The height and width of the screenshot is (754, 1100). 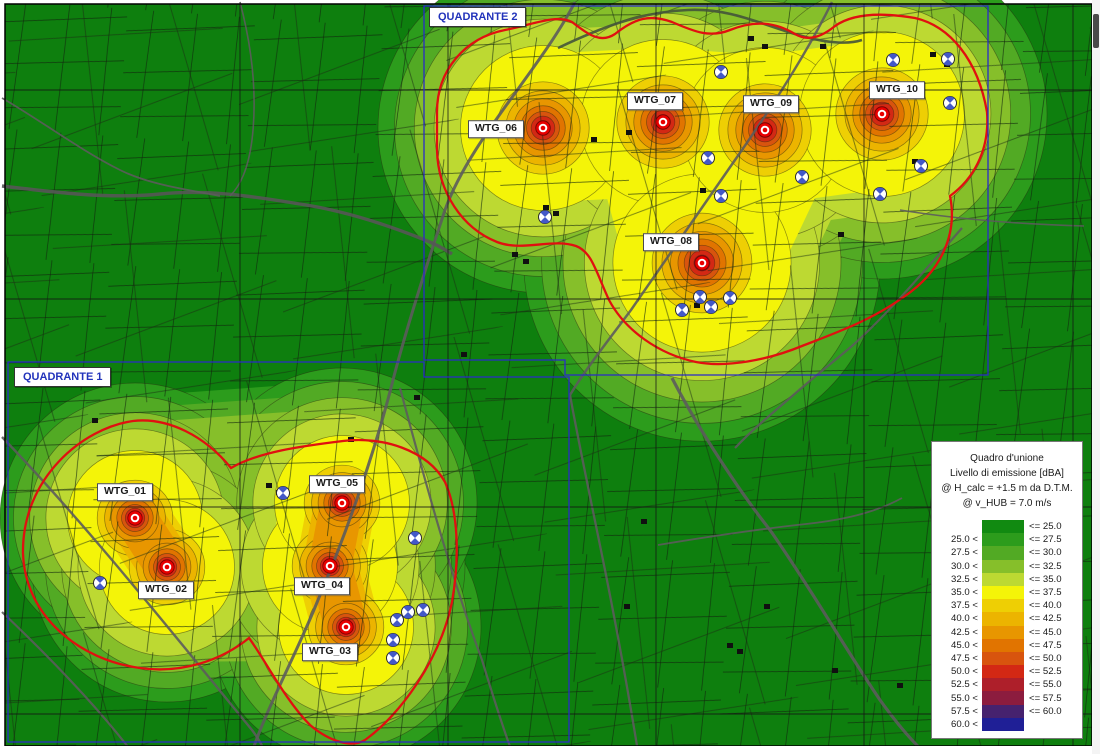 I want to click on turbine-label-WTG_09: WTG_09, so click(x=771, y=104).